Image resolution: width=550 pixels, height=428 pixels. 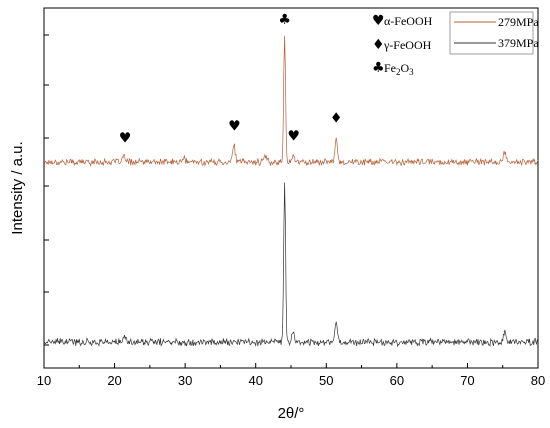 I want to click on y-axis-ticks, so click(x=46, y=190).